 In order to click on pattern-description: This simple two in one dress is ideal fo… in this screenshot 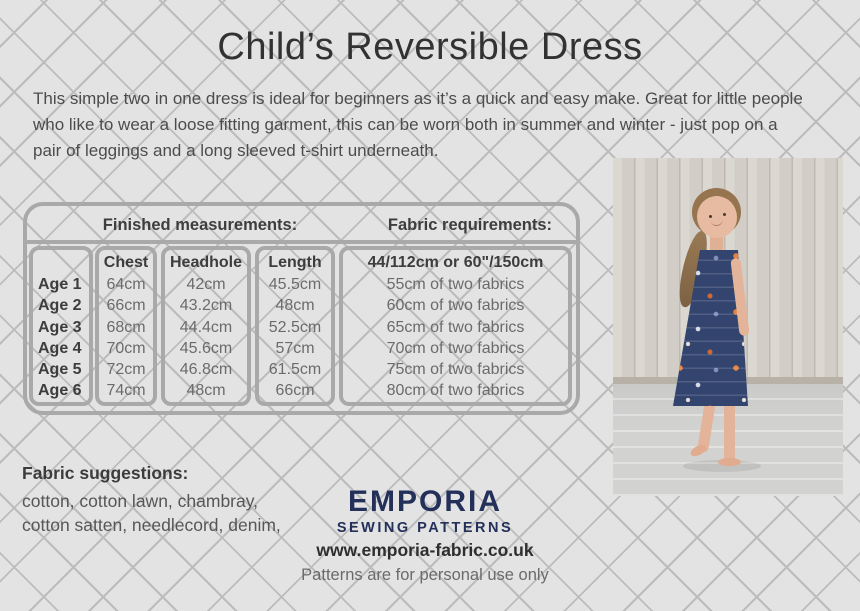, I will do `click(433, 125)`.